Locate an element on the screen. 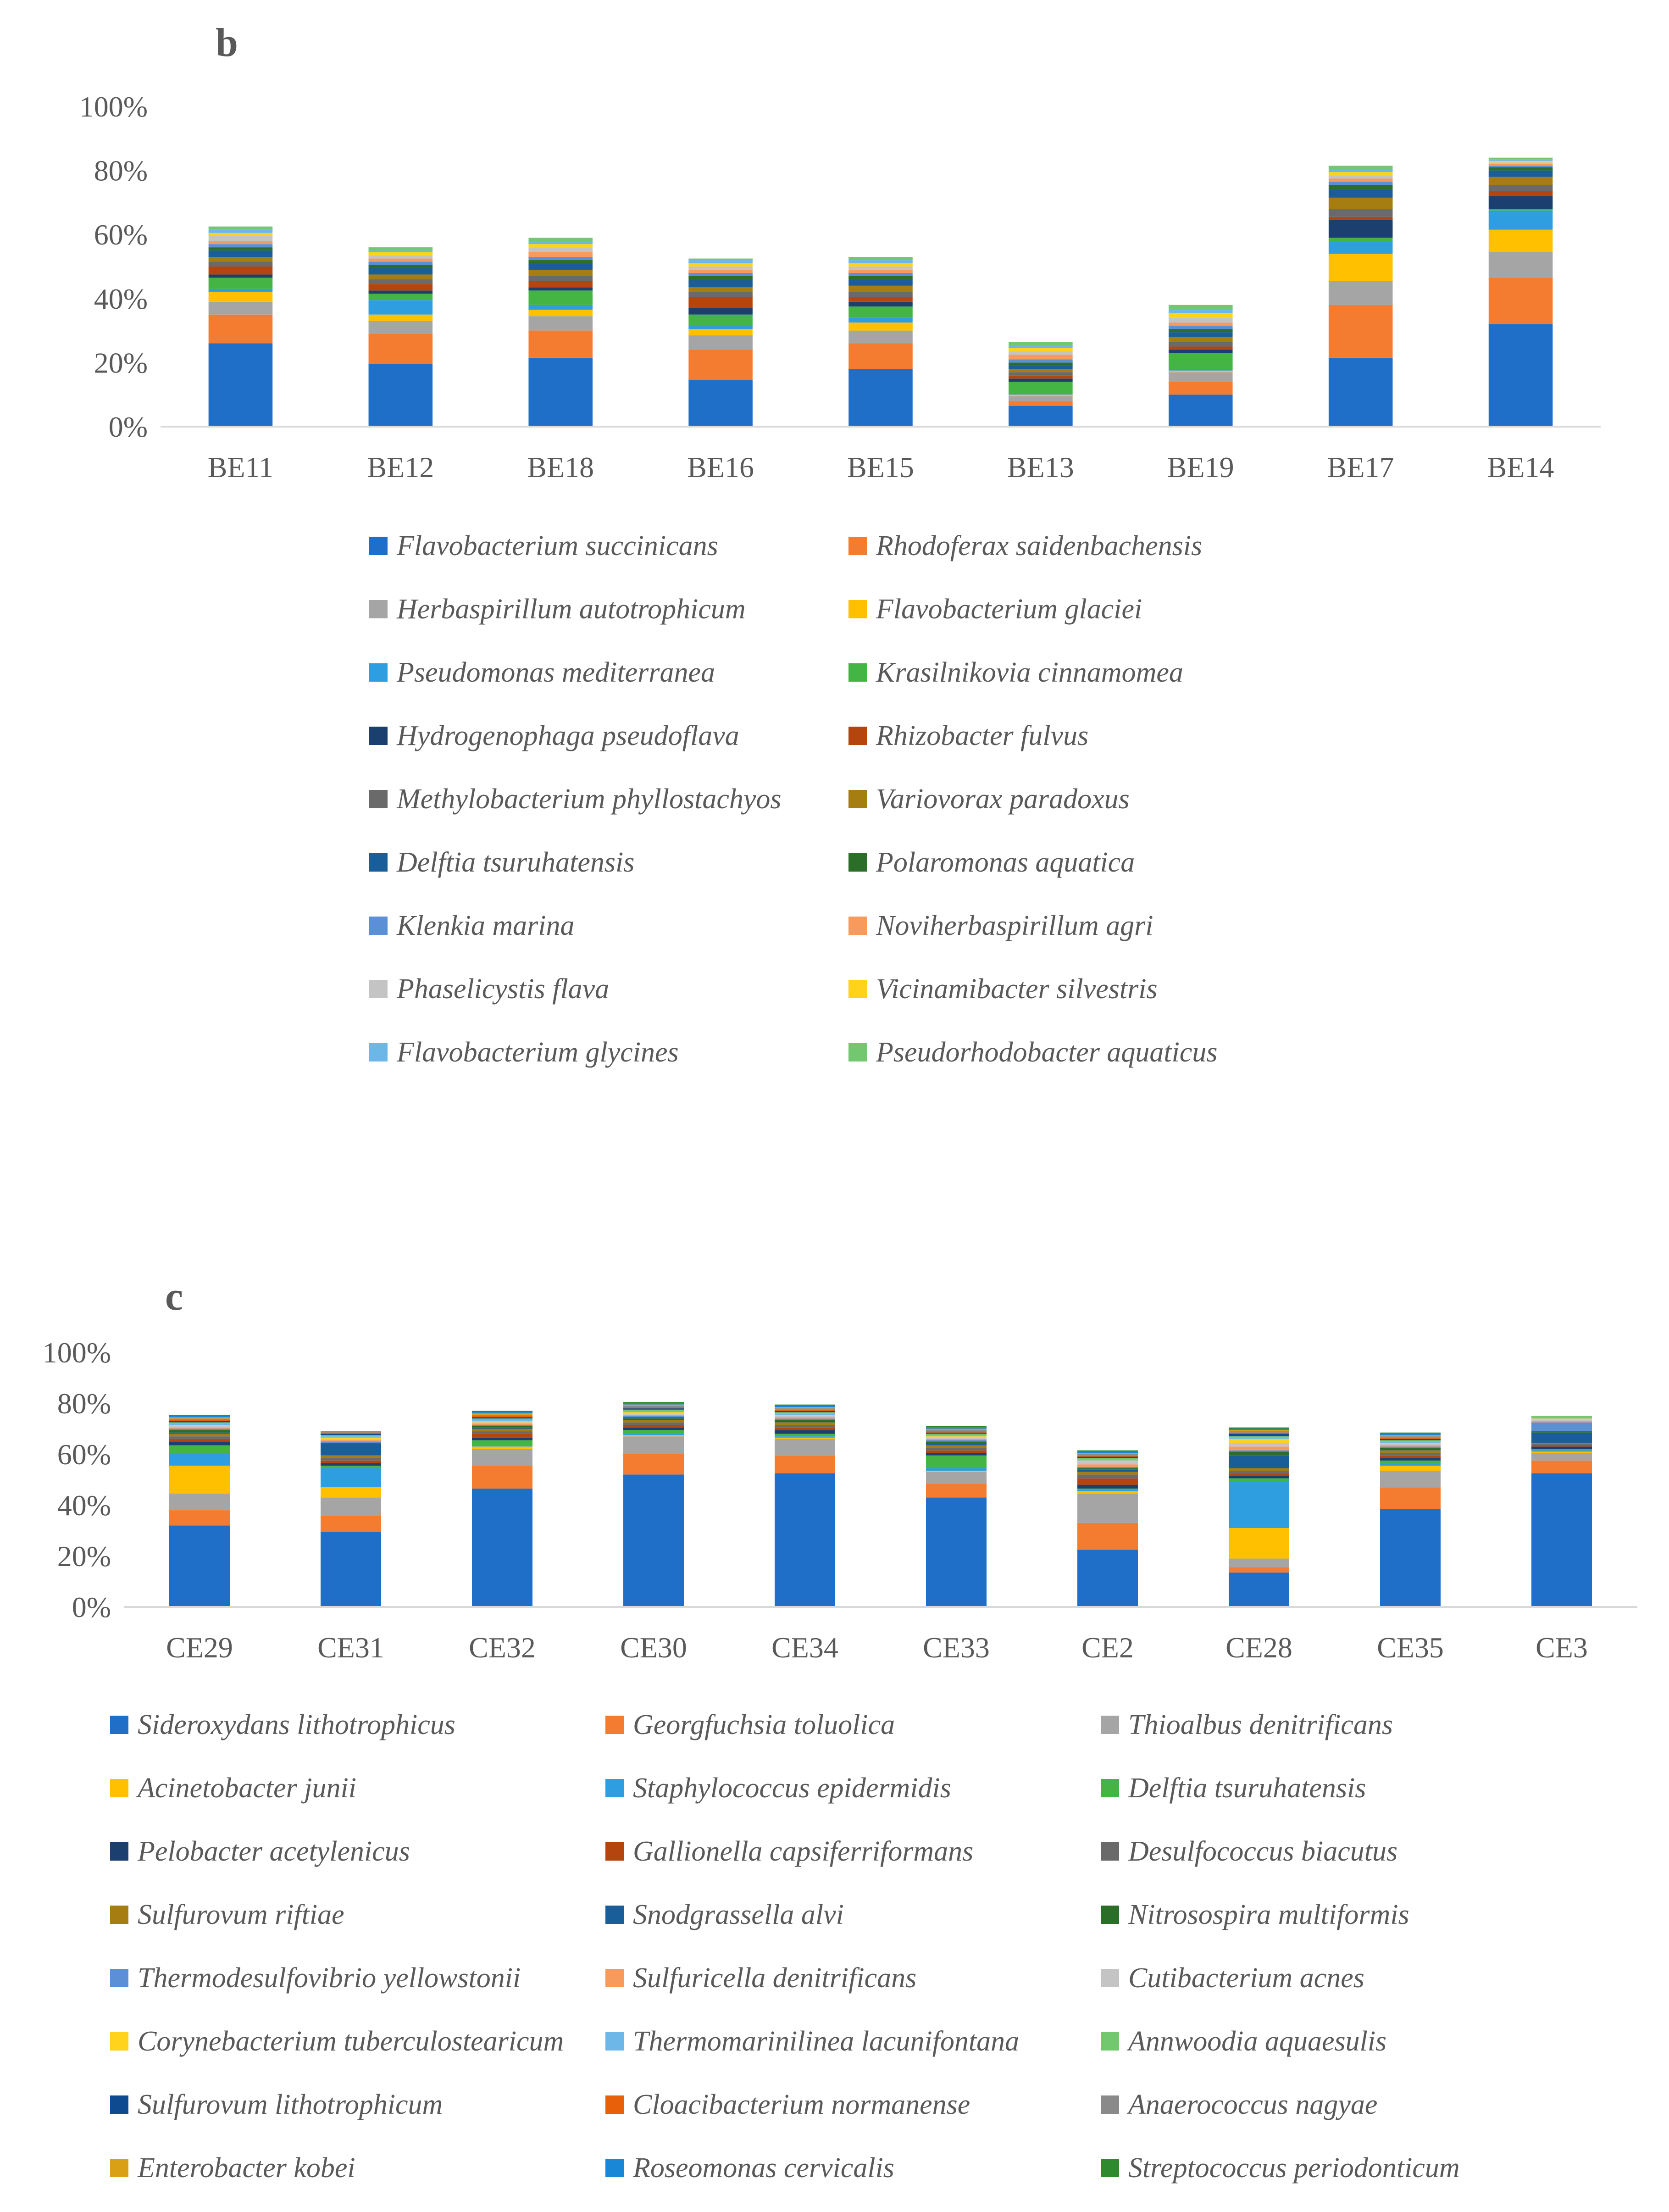 This screenshot has height=2212, width=1669. legend-entry: Cutibacterium acnes is located at coordinates (1246, 1978).